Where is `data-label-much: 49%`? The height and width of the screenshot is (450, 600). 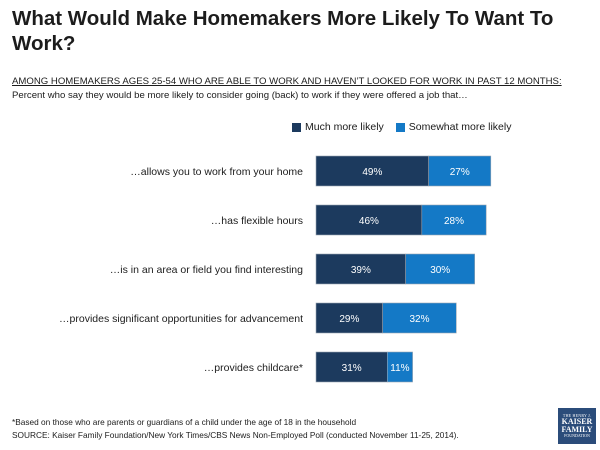 data-label-much: 49% is located at coordinates (372, 172).